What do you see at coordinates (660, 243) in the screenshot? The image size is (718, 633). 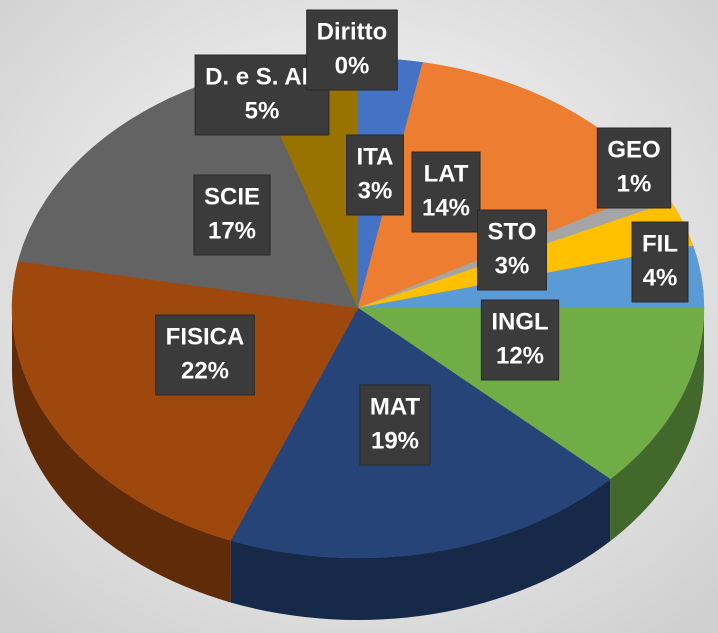 I see `category-label: FIL` at bounding box center [660, 243].